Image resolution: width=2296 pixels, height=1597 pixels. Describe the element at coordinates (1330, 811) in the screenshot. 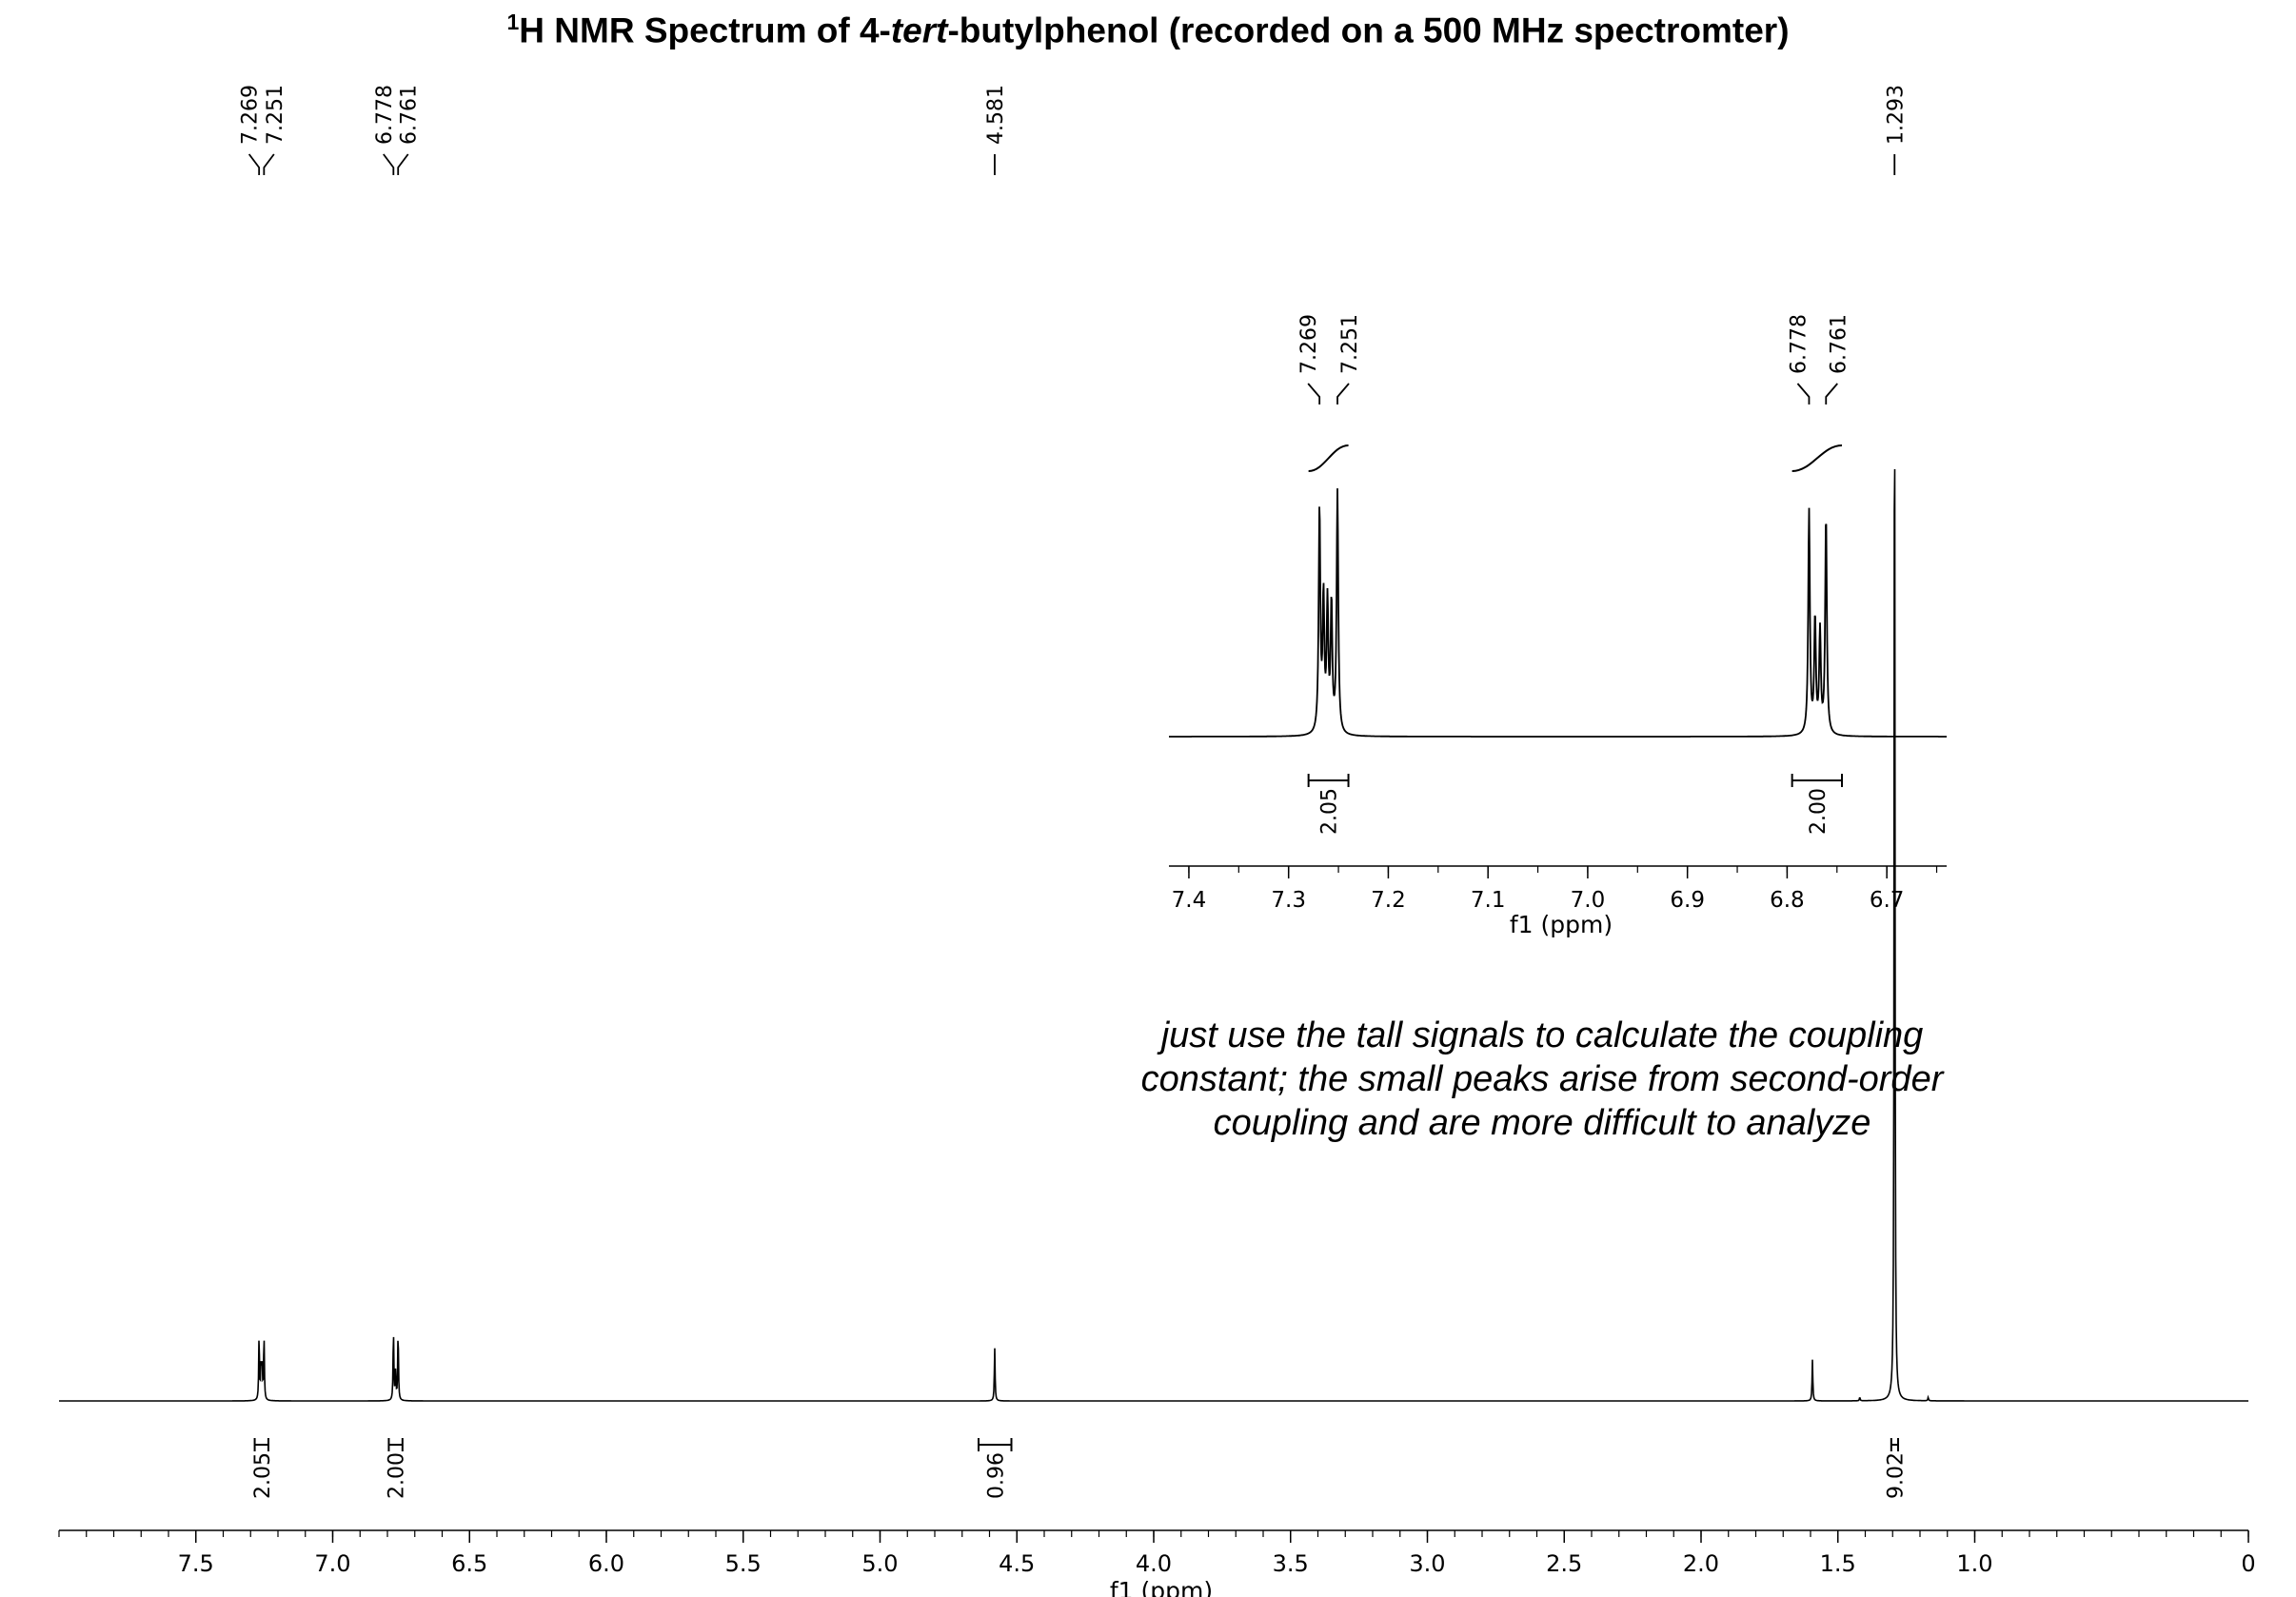

I see `inset-integral-value: 2.05` at that location.